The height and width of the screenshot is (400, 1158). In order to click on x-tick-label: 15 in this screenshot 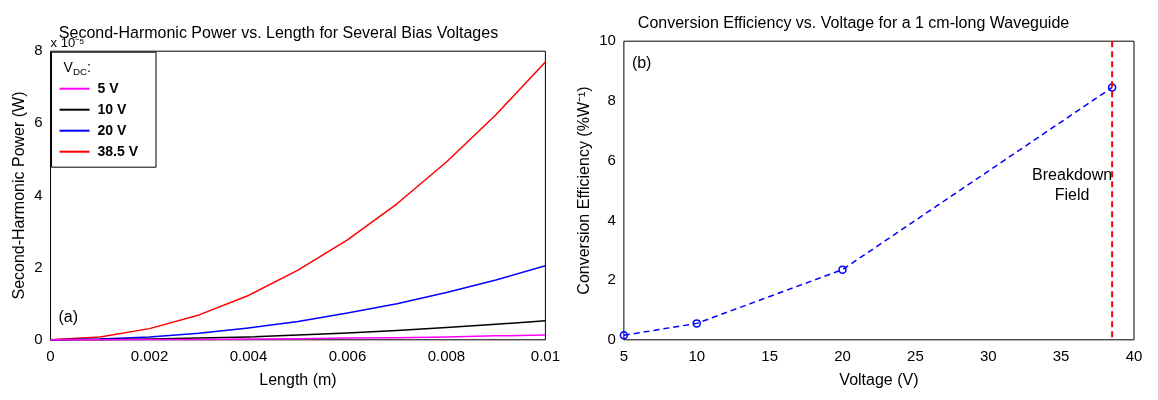, I will do `click(769, 355)`.